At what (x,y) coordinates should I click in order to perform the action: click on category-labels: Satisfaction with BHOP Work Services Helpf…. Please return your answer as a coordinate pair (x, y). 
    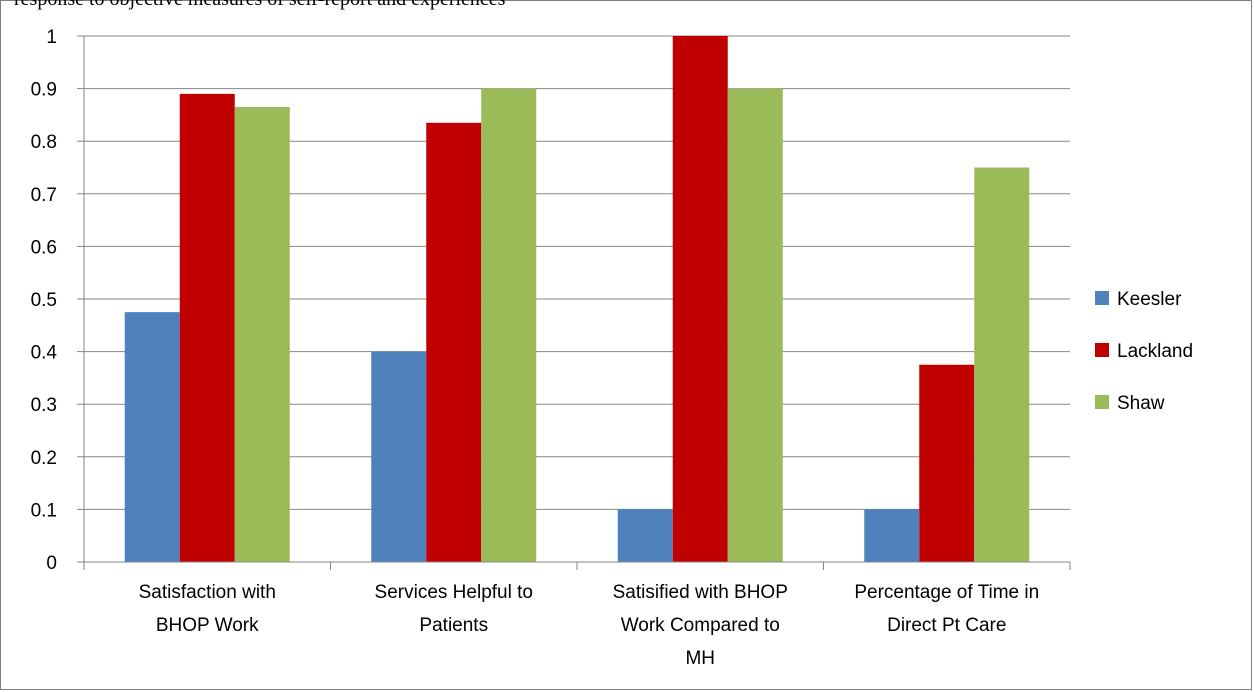
    Looking at the image, I should click on (589, 625).